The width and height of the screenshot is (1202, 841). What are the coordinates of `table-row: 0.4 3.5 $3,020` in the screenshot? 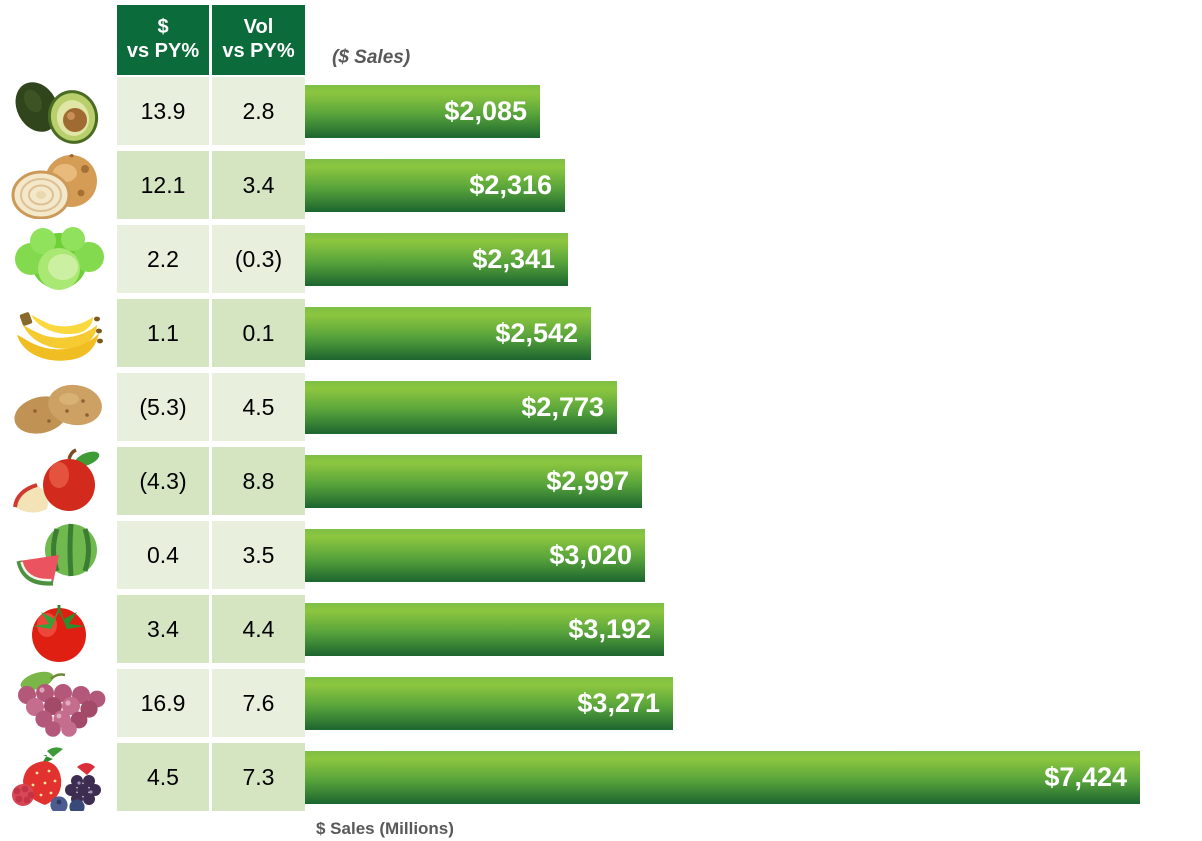 It's located at (601, 555).